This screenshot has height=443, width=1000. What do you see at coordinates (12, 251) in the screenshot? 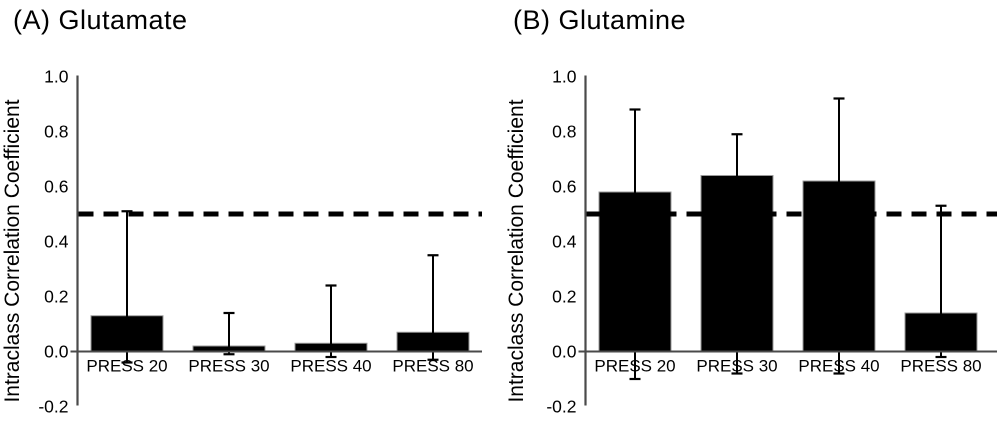
I see `panel-a-y-axis-label: Intraclass Correlation Coefficient` at bounding box center [12, 251].